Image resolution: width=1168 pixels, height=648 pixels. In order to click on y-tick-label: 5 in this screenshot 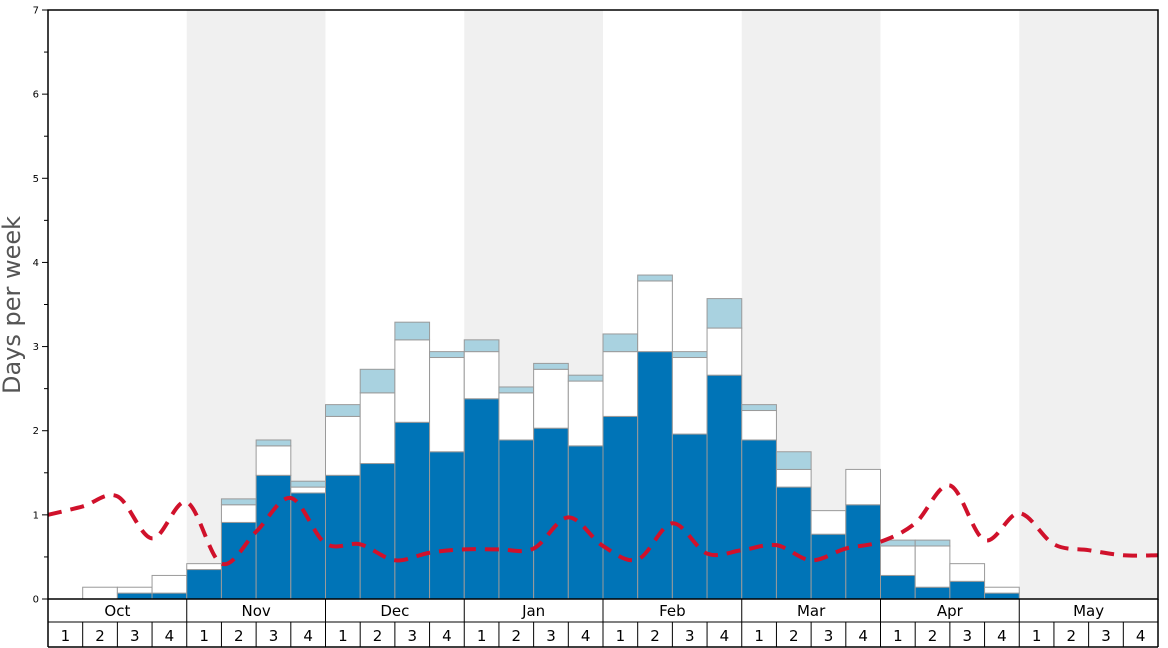, I will do `click(36, 179)`.